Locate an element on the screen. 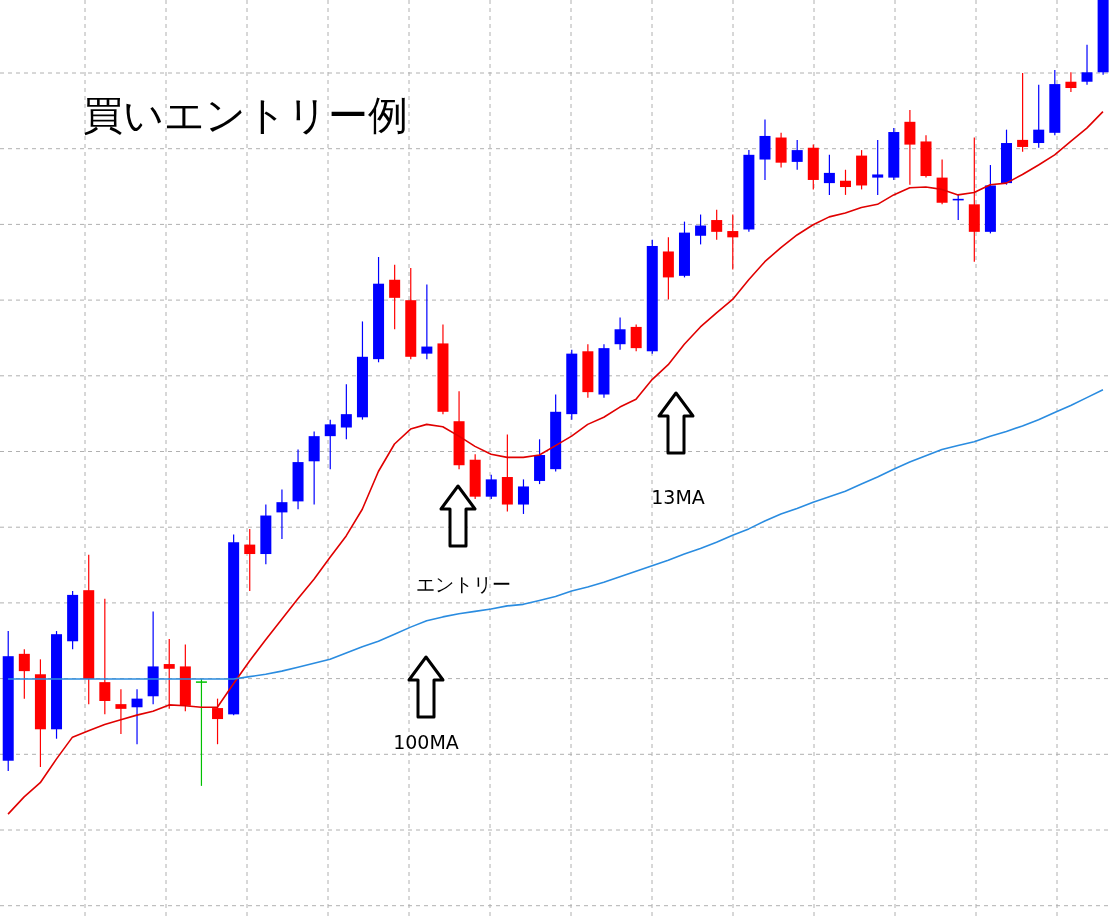 The image size is (1111, 920). annotation: 13MA is located at coordinates (678, 497).